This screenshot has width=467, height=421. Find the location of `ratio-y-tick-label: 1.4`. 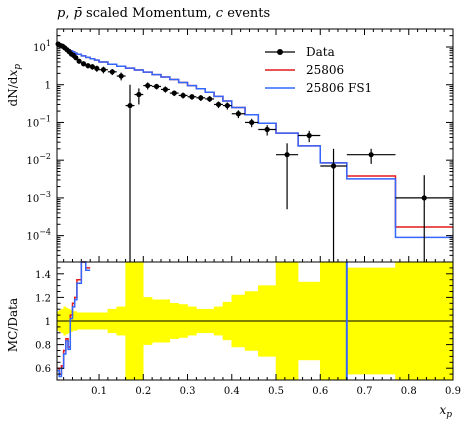

ratio-y-tick-label: 1.4 is located at coordinates (43, 275).